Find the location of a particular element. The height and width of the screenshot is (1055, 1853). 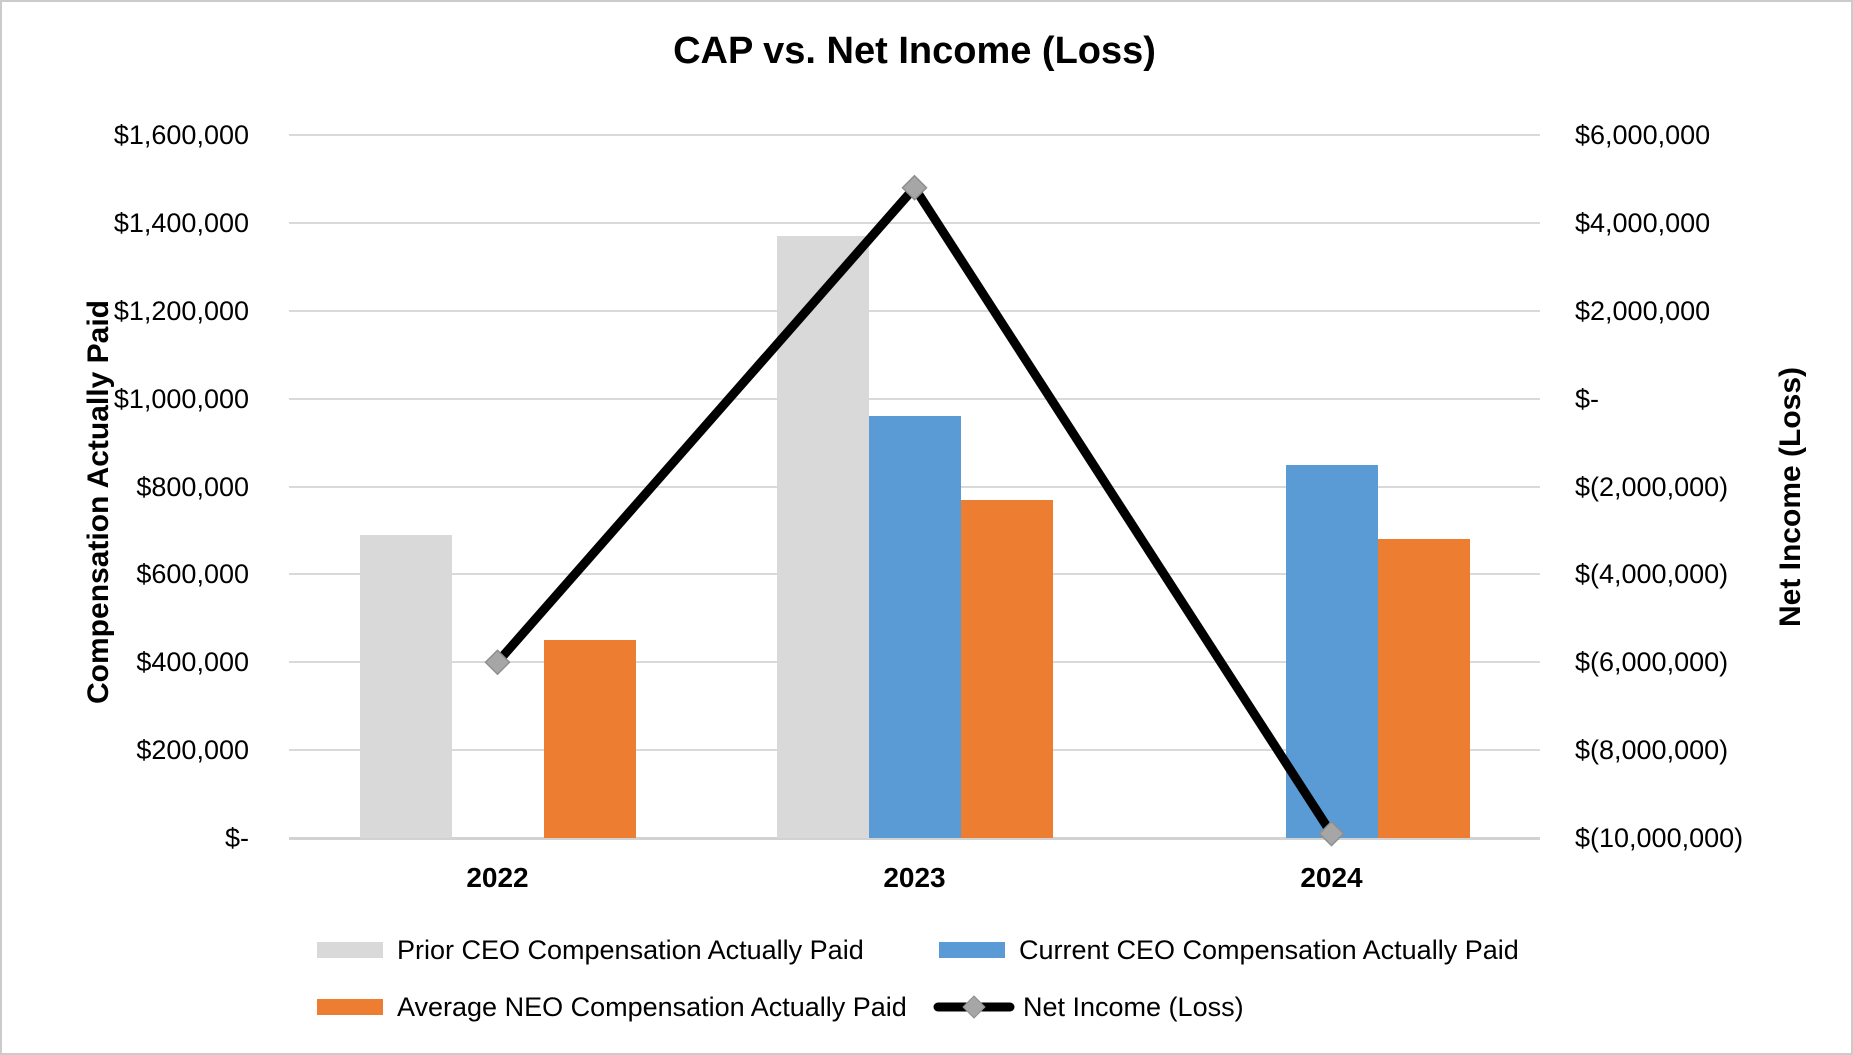

legend-swatch-prior-ceo is located at coordinates (350, 950).